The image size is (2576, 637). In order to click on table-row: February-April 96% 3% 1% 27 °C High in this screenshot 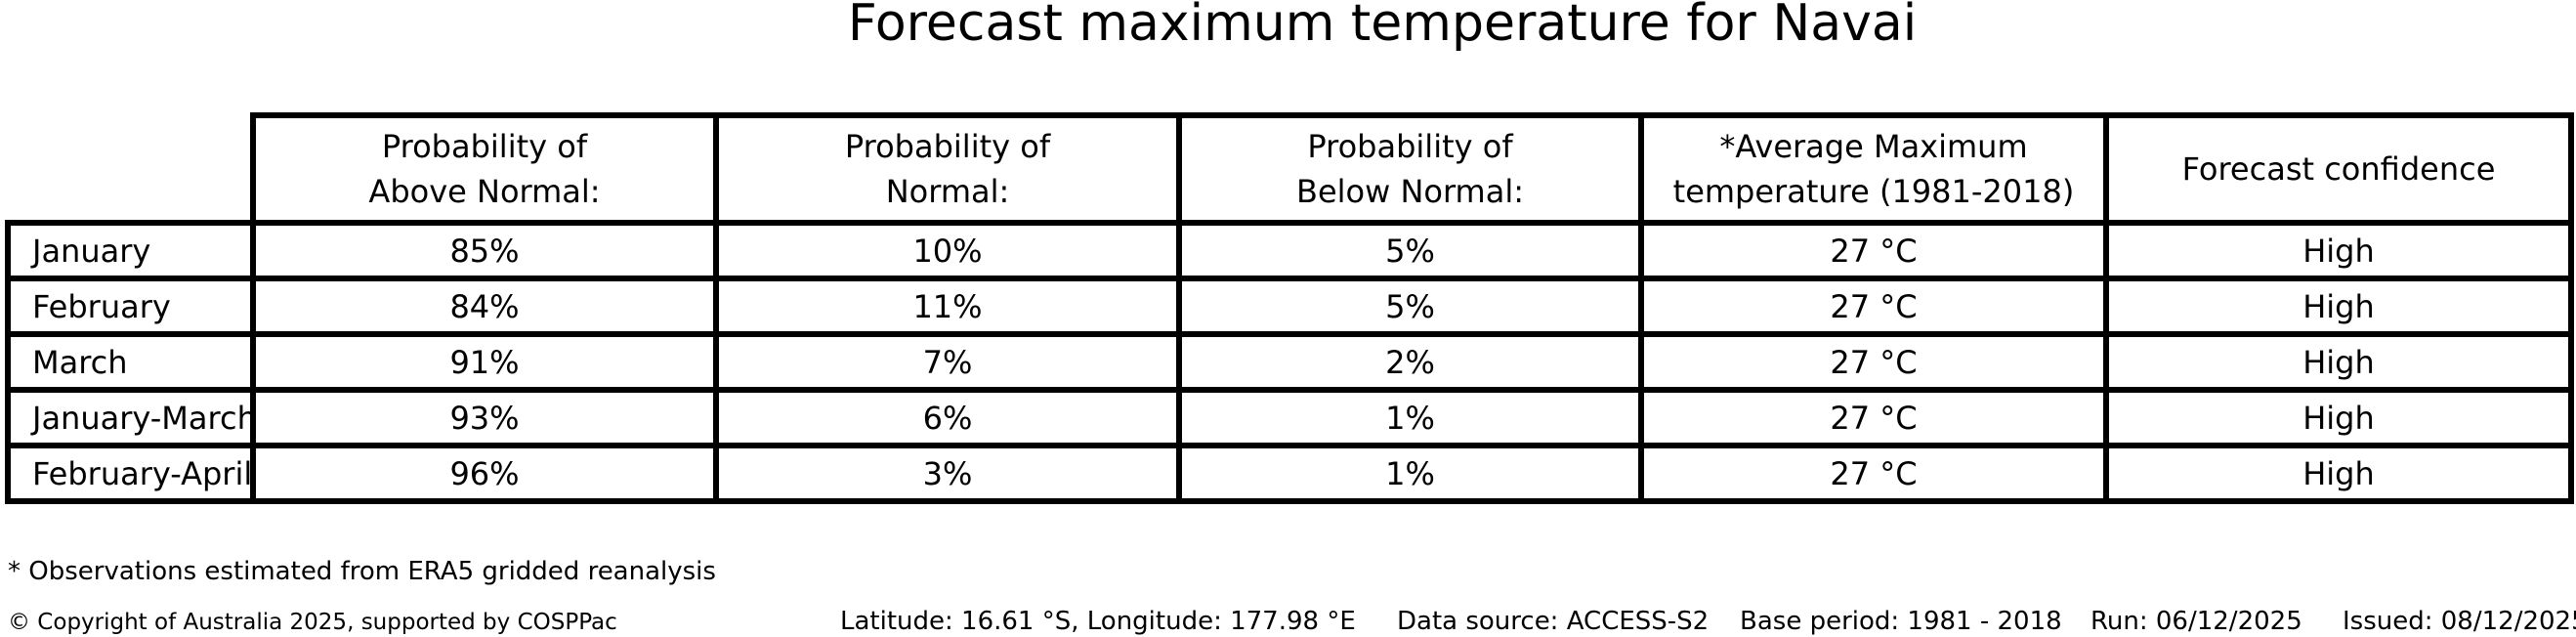, I will do `click(1289, 474)`.